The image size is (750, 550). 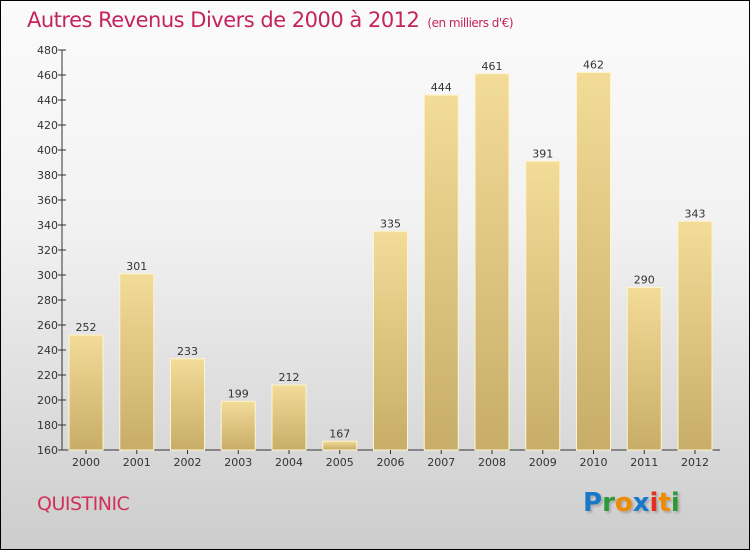 I want to click on bar-2001, so click(x=137, y=362).